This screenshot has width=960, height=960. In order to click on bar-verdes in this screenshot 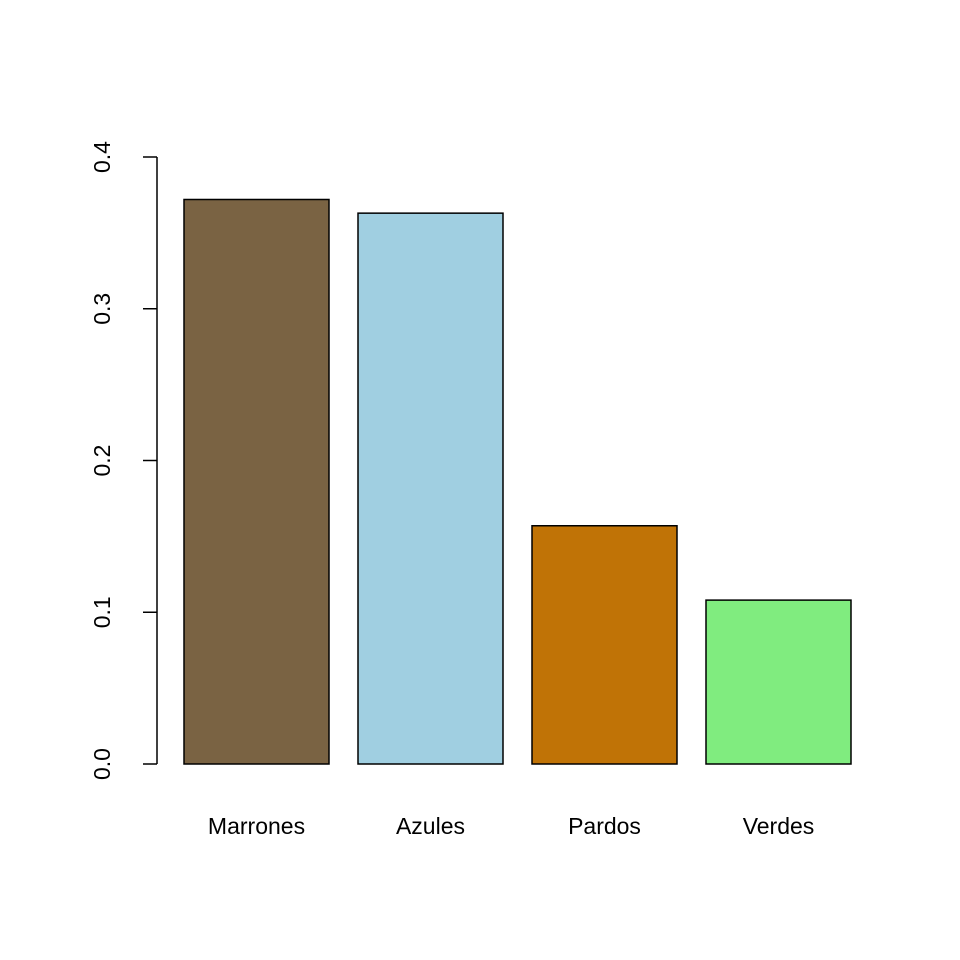, I will do `click(778, 682)`.